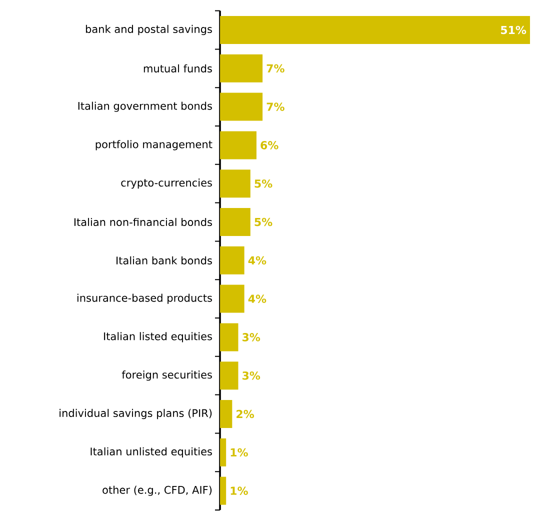  I want to click on y-tick-label: insurance-based products, so click(144, 299).